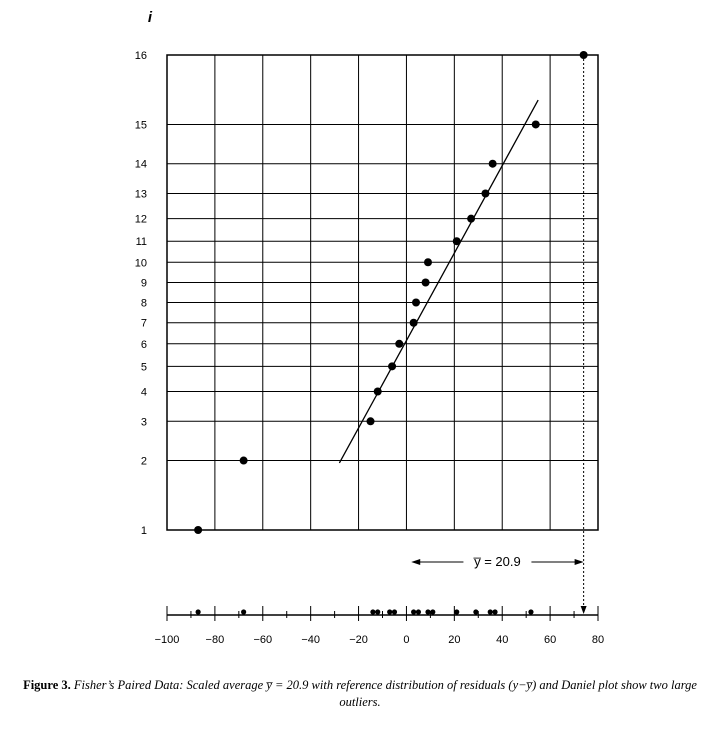 This screenshot has width=720, height=739. I want to click on x-tick-label: 0, so click(406, 640).